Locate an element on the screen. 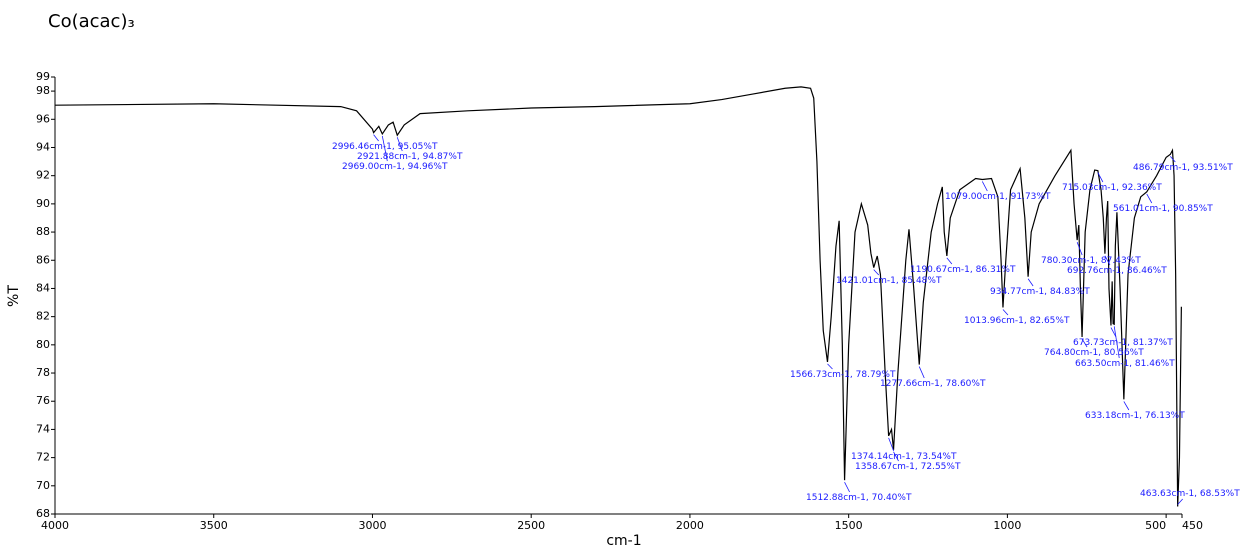 This screenshot has width=1252, height=555. y-tick-label: 96 is located at coordinates (43, 118).